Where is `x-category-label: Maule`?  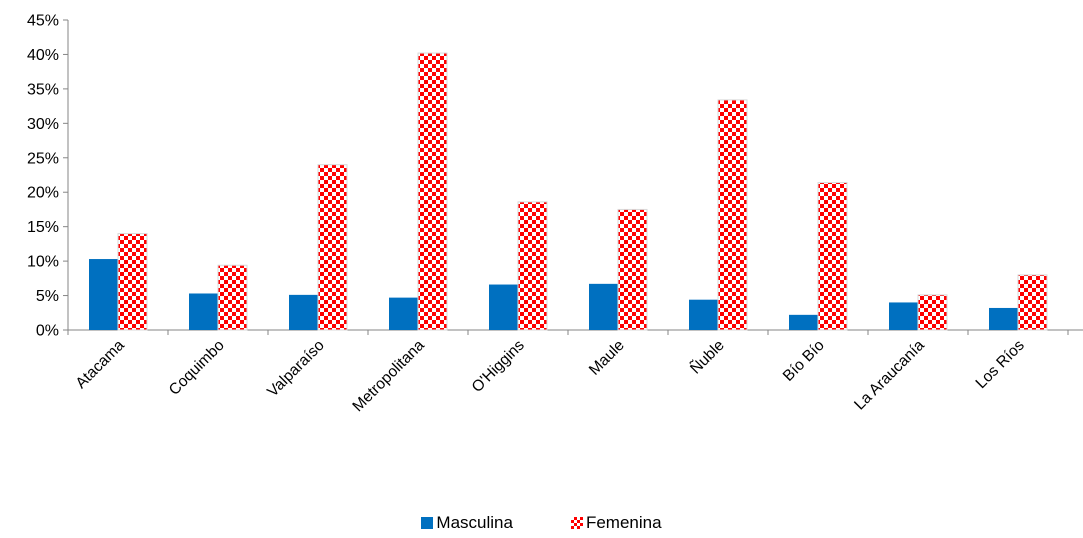 x-category-label: Maule is located at coordinates (607, 358).